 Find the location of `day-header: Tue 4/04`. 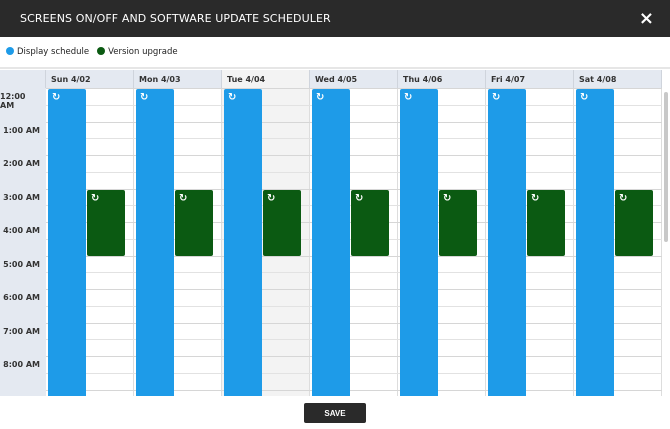

day-header: Tue 4/04 is located at coordinates (266, 79).